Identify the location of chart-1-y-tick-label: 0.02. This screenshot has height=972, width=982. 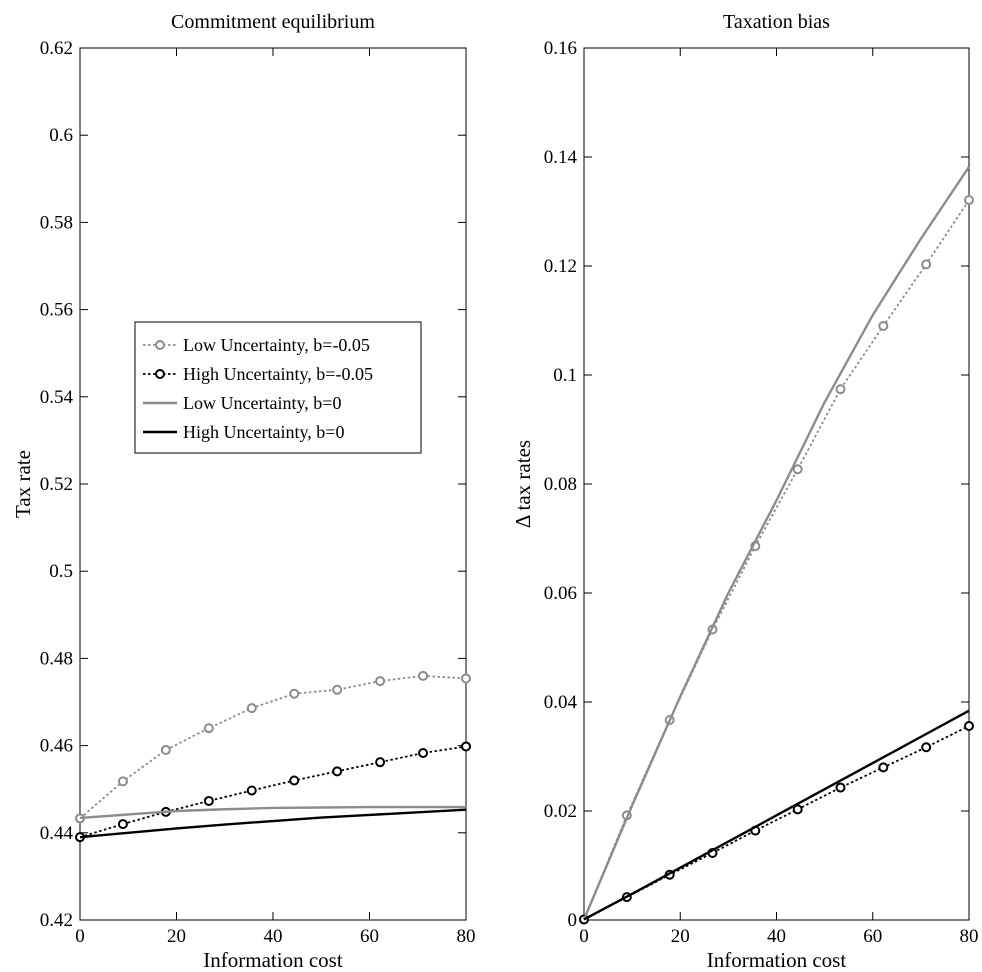
(560, 811).